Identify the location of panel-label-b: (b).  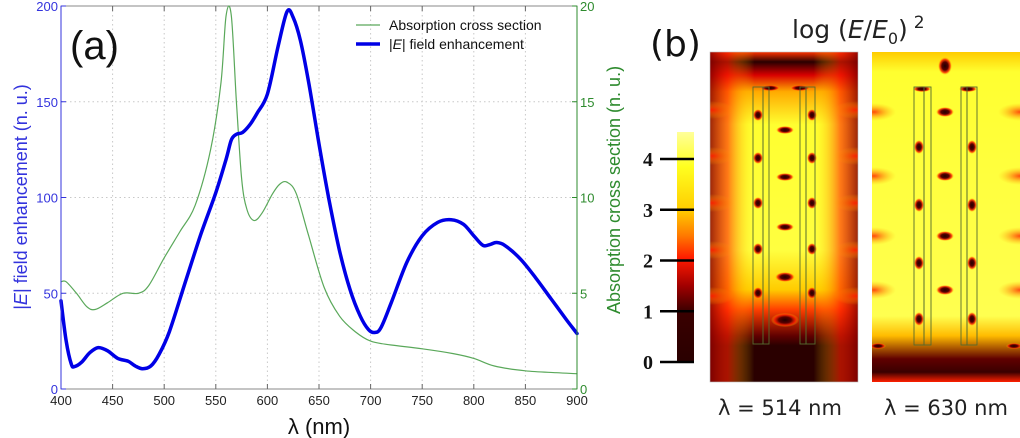
(675, 44).